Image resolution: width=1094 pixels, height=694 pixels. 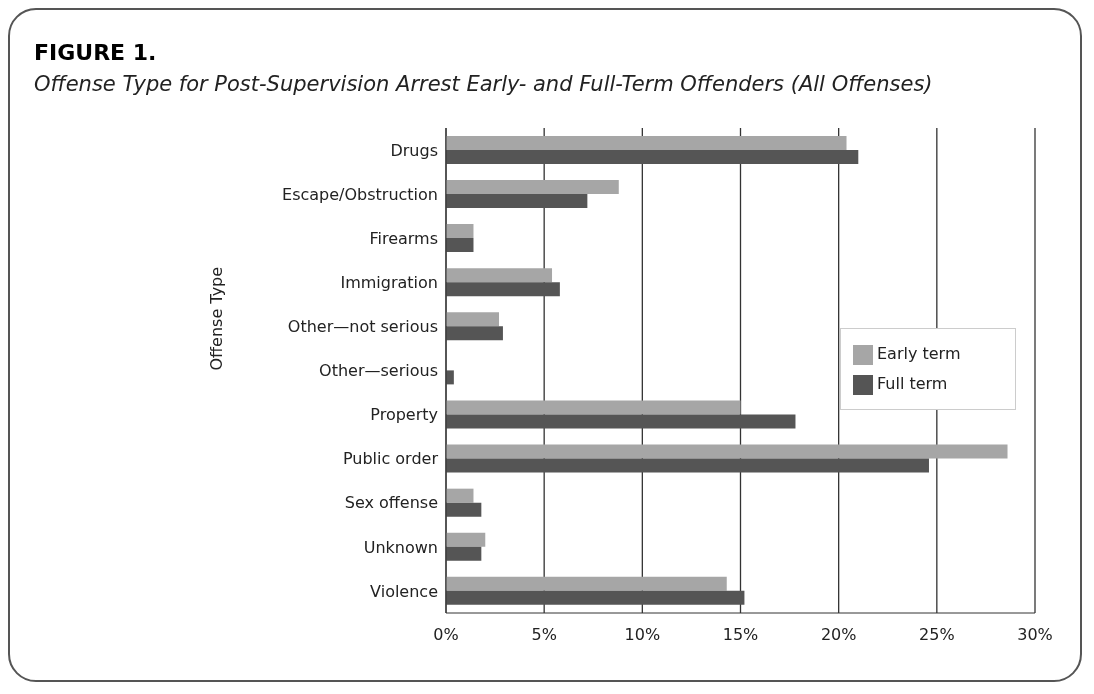 I want to click on x-tick-label: 20%, so click(x=838, y=635).